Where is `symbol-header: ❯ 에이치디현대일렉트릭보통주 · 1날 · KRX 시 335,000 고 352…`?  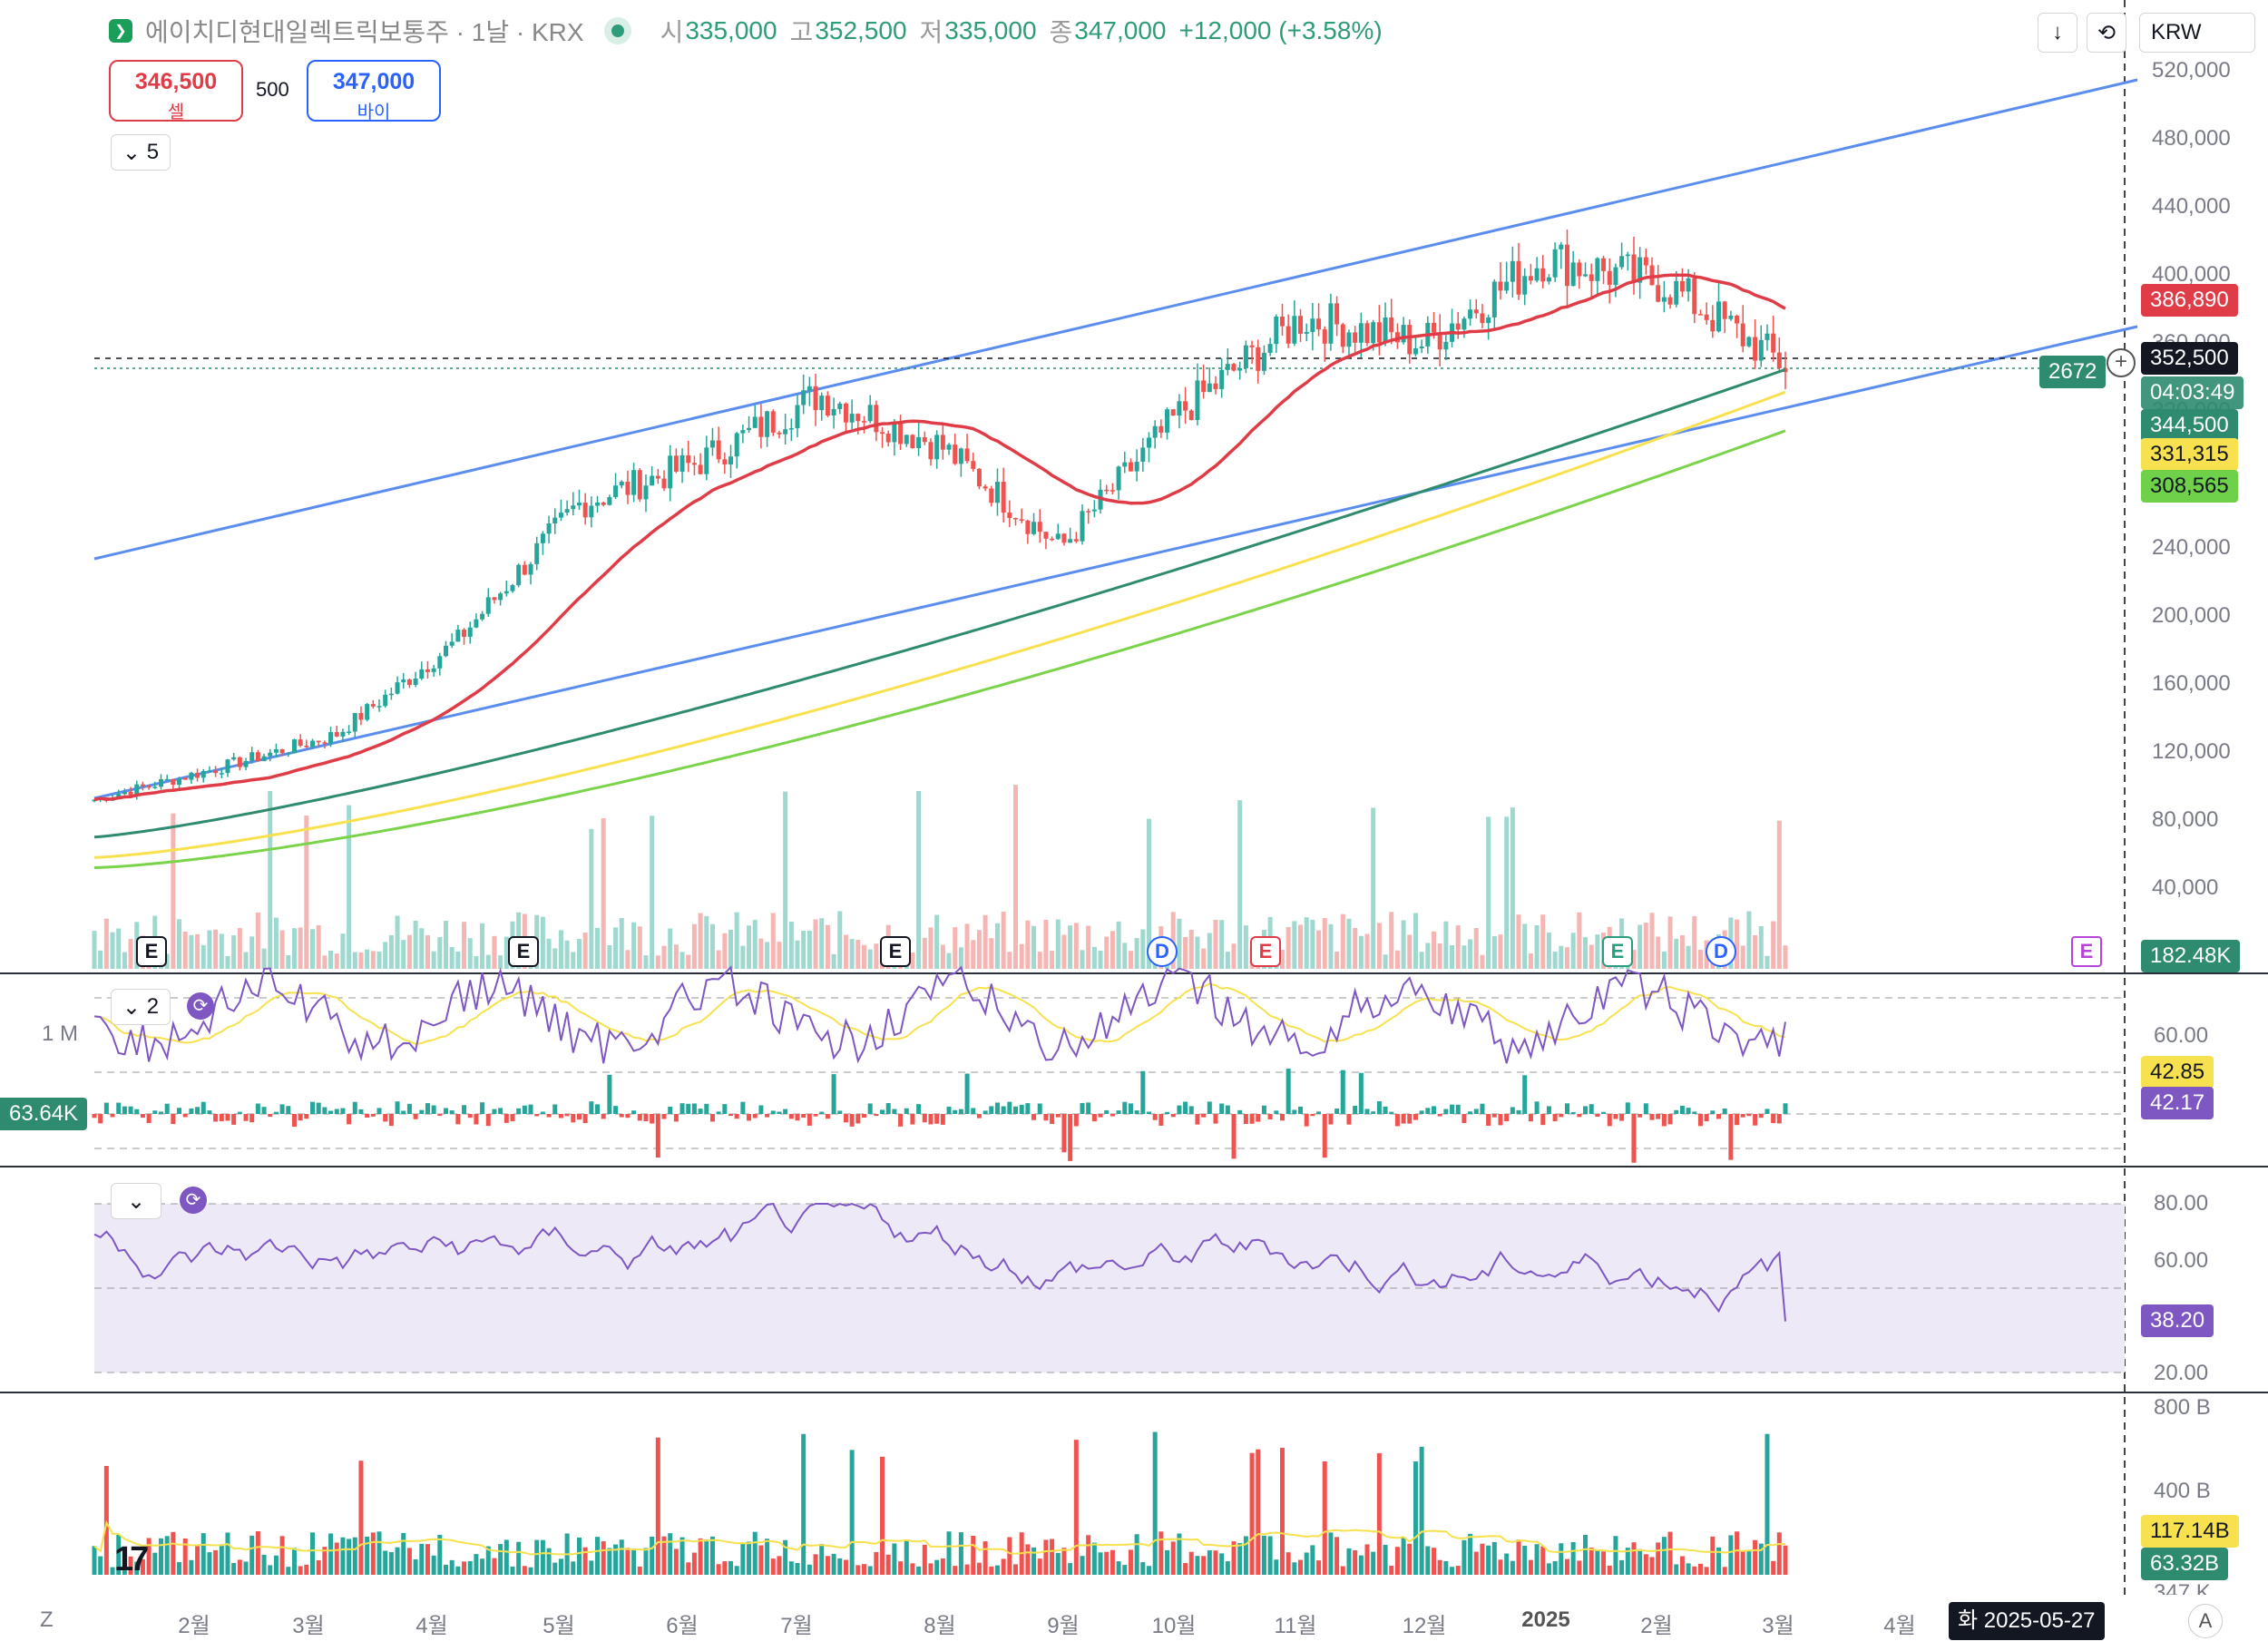
symbol-header: ❯ 에이치디현대일렉트릭보통주 · 1날 · KRX 시 335,000 고 352… is located at coordinates (752, 31).